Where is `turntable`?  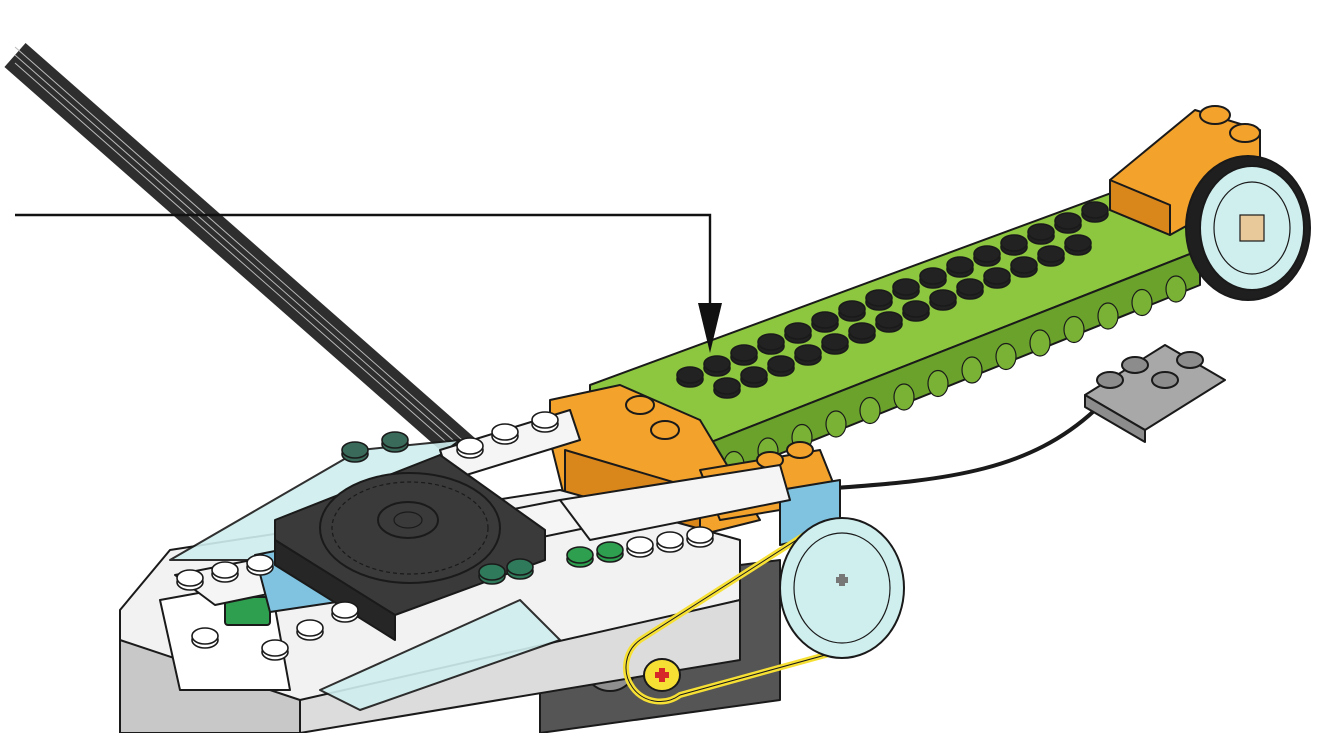
turntable is located at coordinates (410, 547).